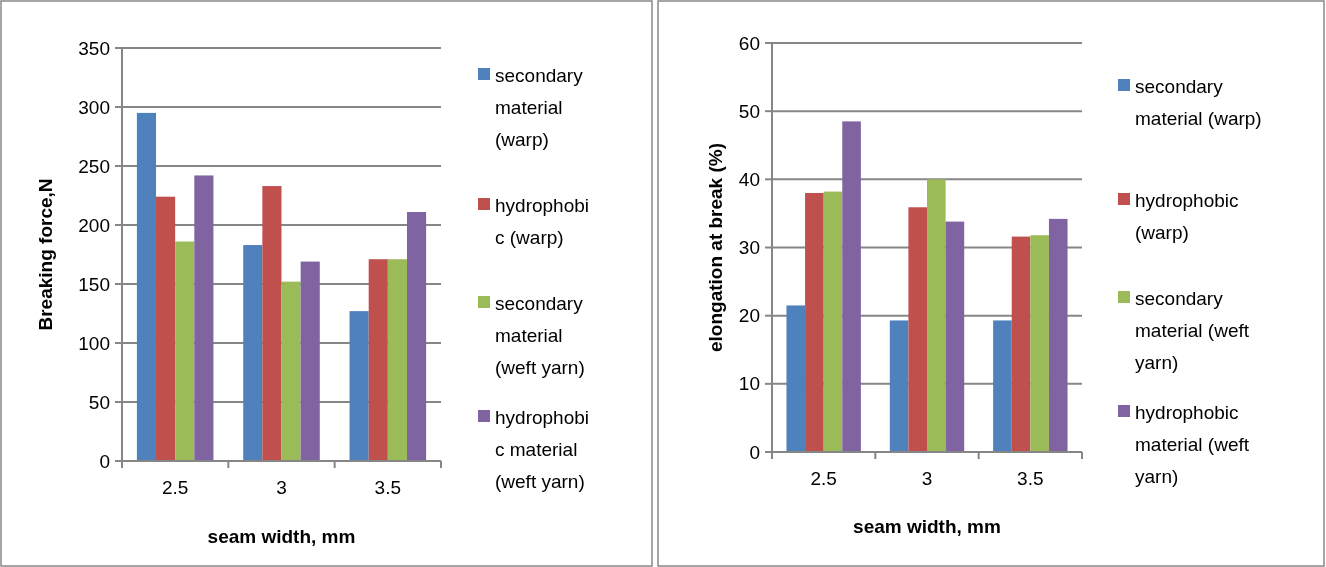  Describe the element at coordinates (94, 225) in the screenshot. I see `y-tick-label: 200` at that location.